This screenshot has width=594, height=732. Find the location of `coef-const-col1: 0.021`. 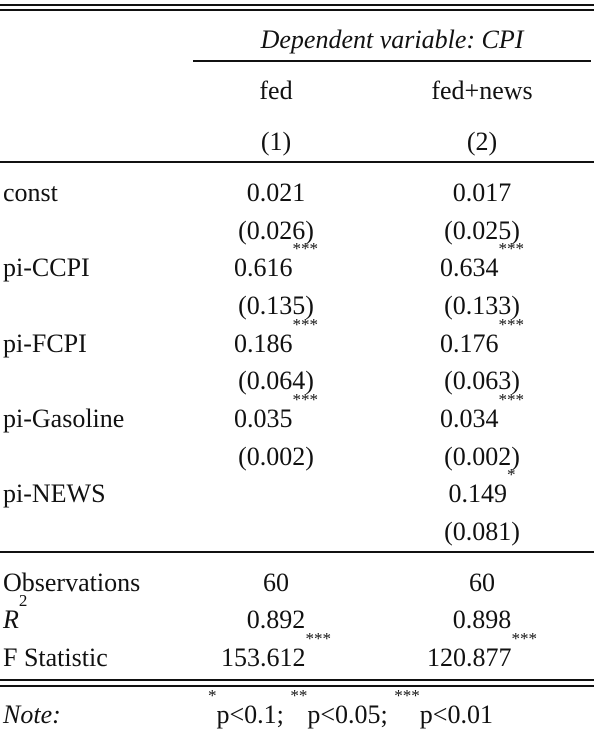

coef-const-col1: 0.021 is located at coordinates (276, 192).